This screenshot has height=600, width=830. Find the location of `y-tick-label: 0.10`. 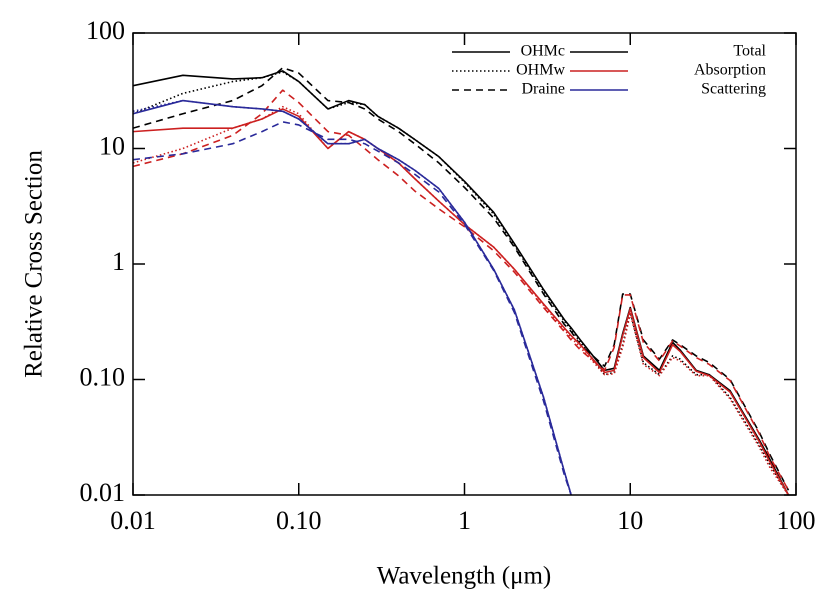

y-tick-label: 0.10 is located at coordinates (103, 376).